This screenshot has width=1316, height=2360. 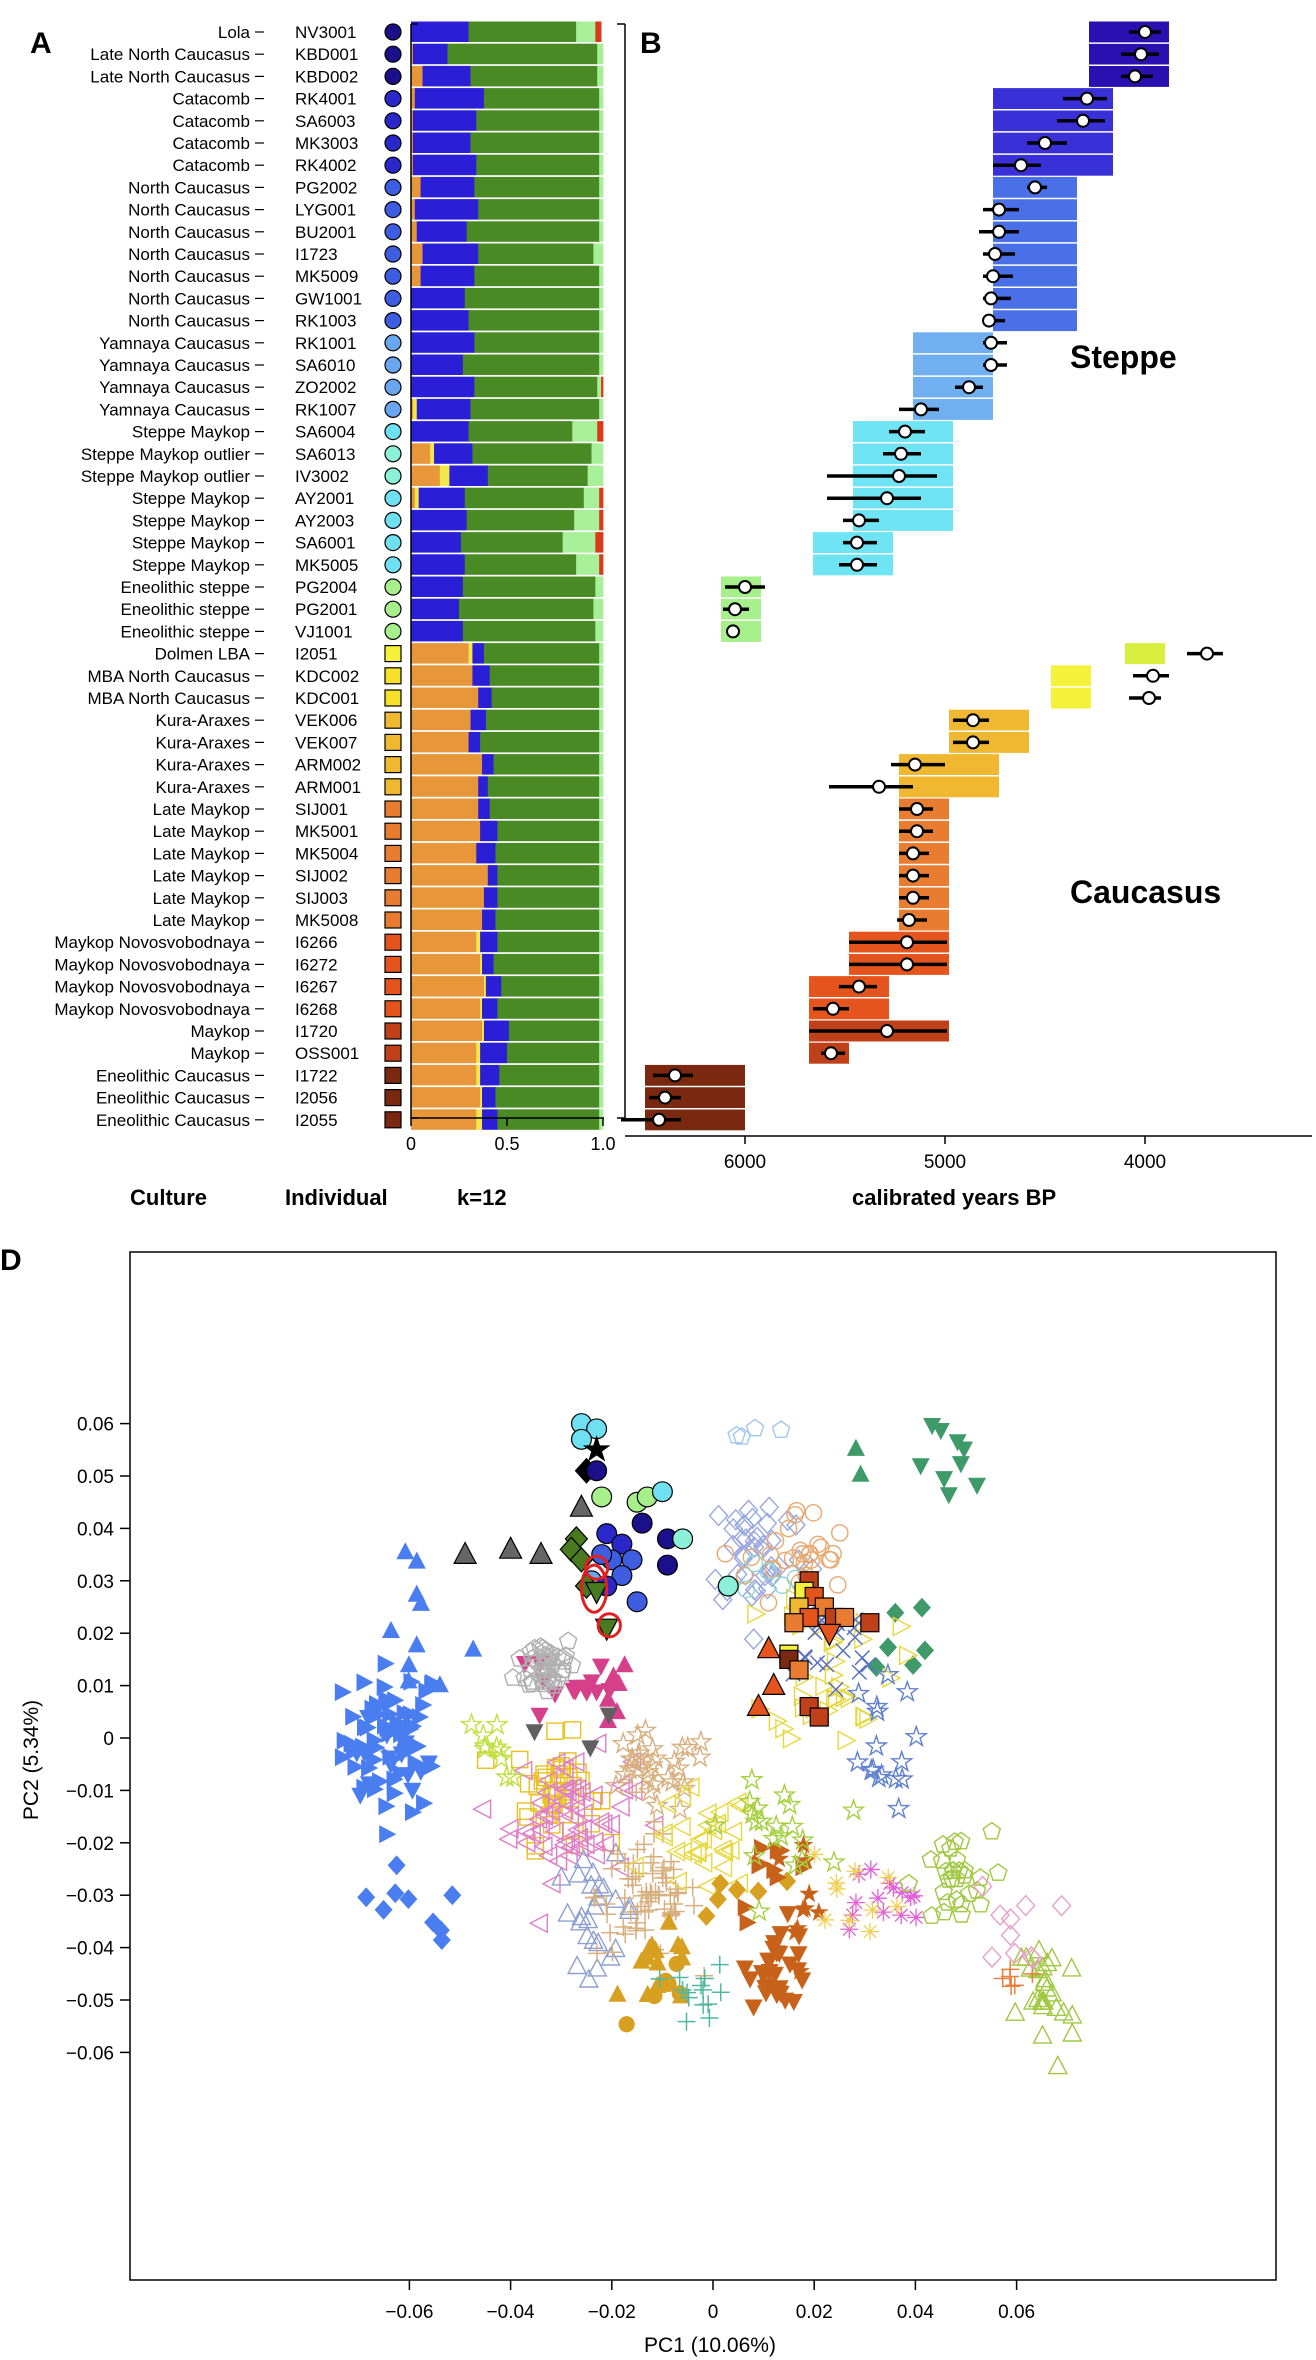 I want to click on individual-label: SA6010, so click(x=325, y=365).